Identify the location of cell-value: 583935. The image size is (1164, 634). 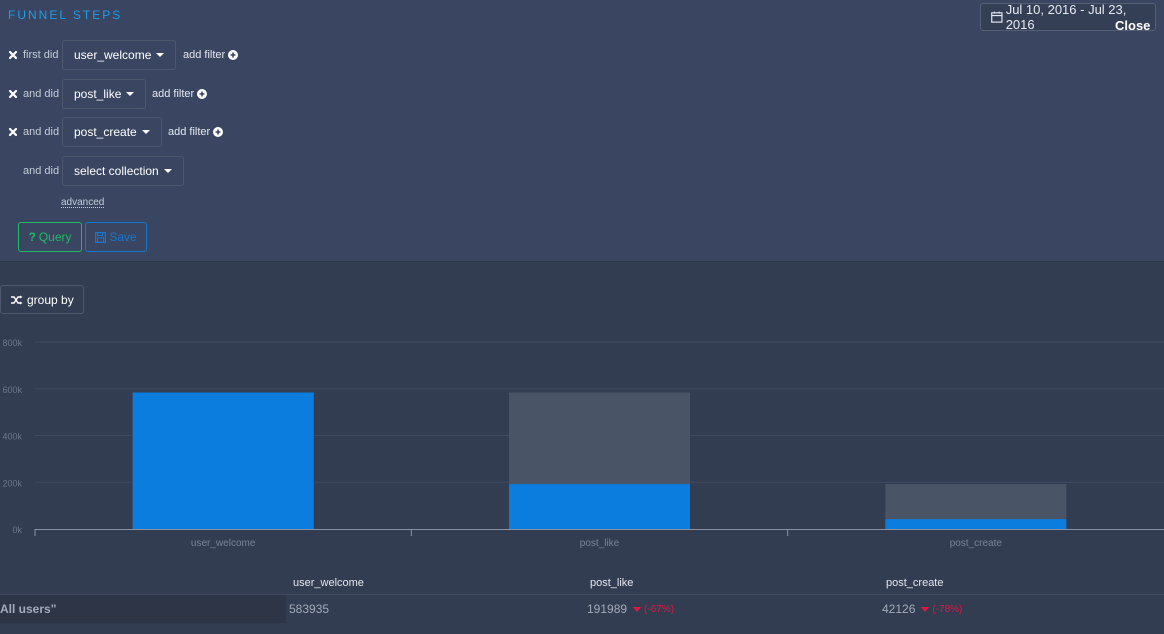
(309, 609).